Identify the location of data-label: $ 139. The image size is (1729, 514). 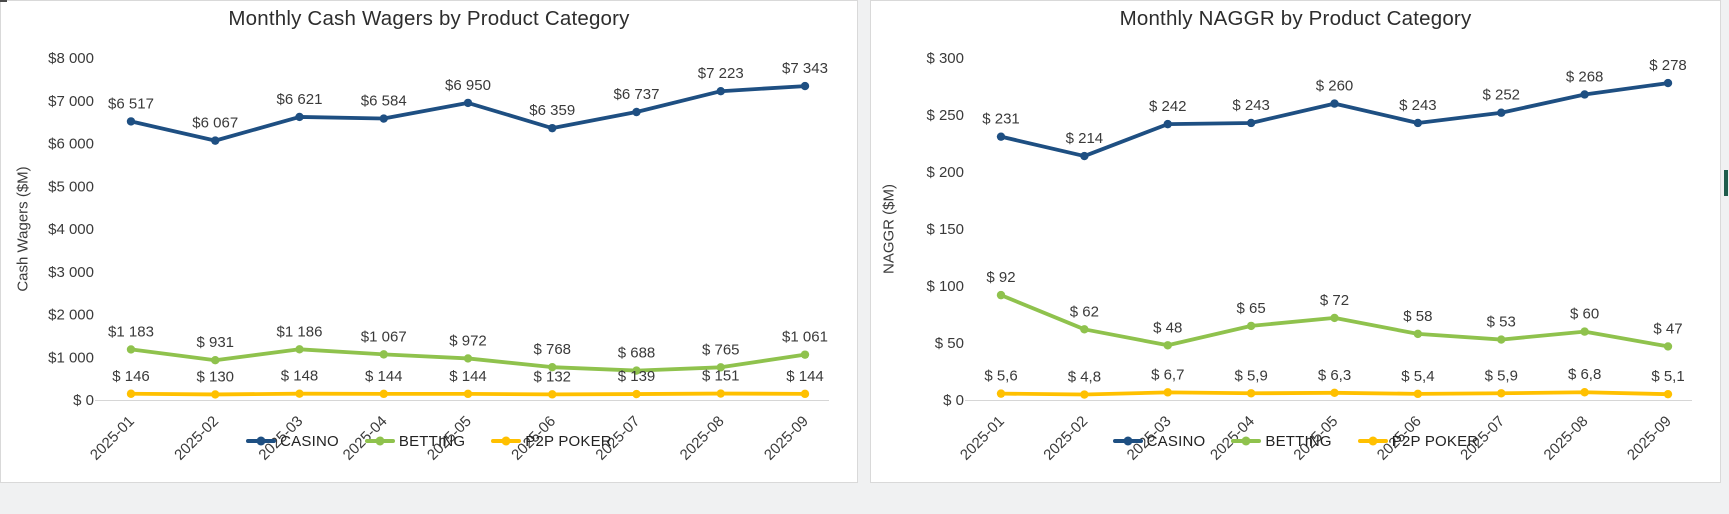
(637, 376).